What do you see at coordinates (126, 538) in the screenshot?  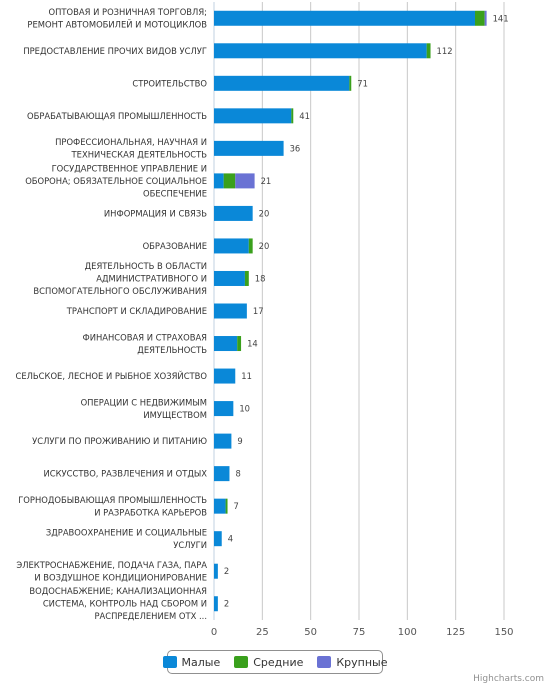 I see `category-label: ЗДРАВООХРАНЕНИЕ И СОЦИАЛЬНЫЕ УСЛУГИ` at bounding box center [126, 538].